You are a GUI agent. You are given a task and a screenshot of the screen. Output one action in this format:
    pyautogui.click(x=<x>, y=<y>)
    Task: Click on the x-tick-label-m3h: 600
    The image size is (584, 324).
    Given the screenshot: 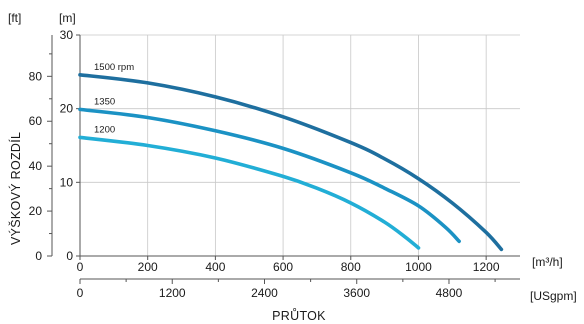 What is the action you would take?
    pyautogui.click(x=283, y=267)
    